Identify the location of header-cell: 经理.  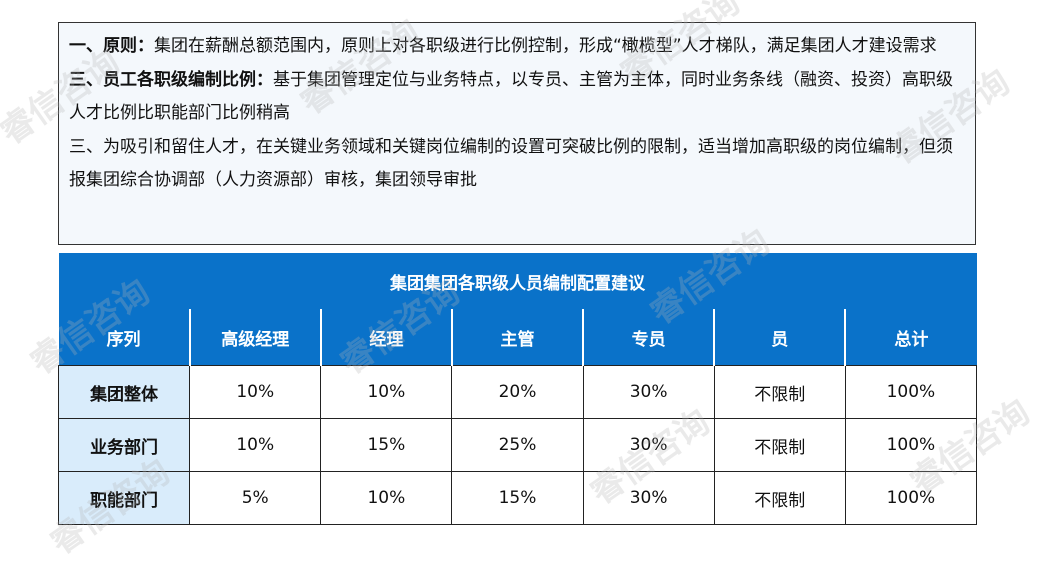
(385, 337).